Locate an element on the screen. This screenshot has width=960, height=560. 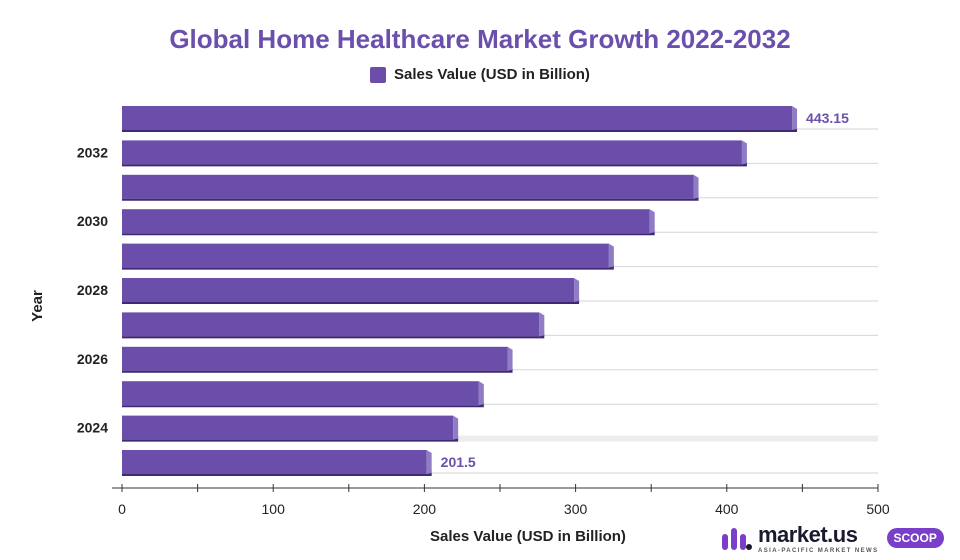
x-tick-label: 0 is located at coordinates (122, 509).